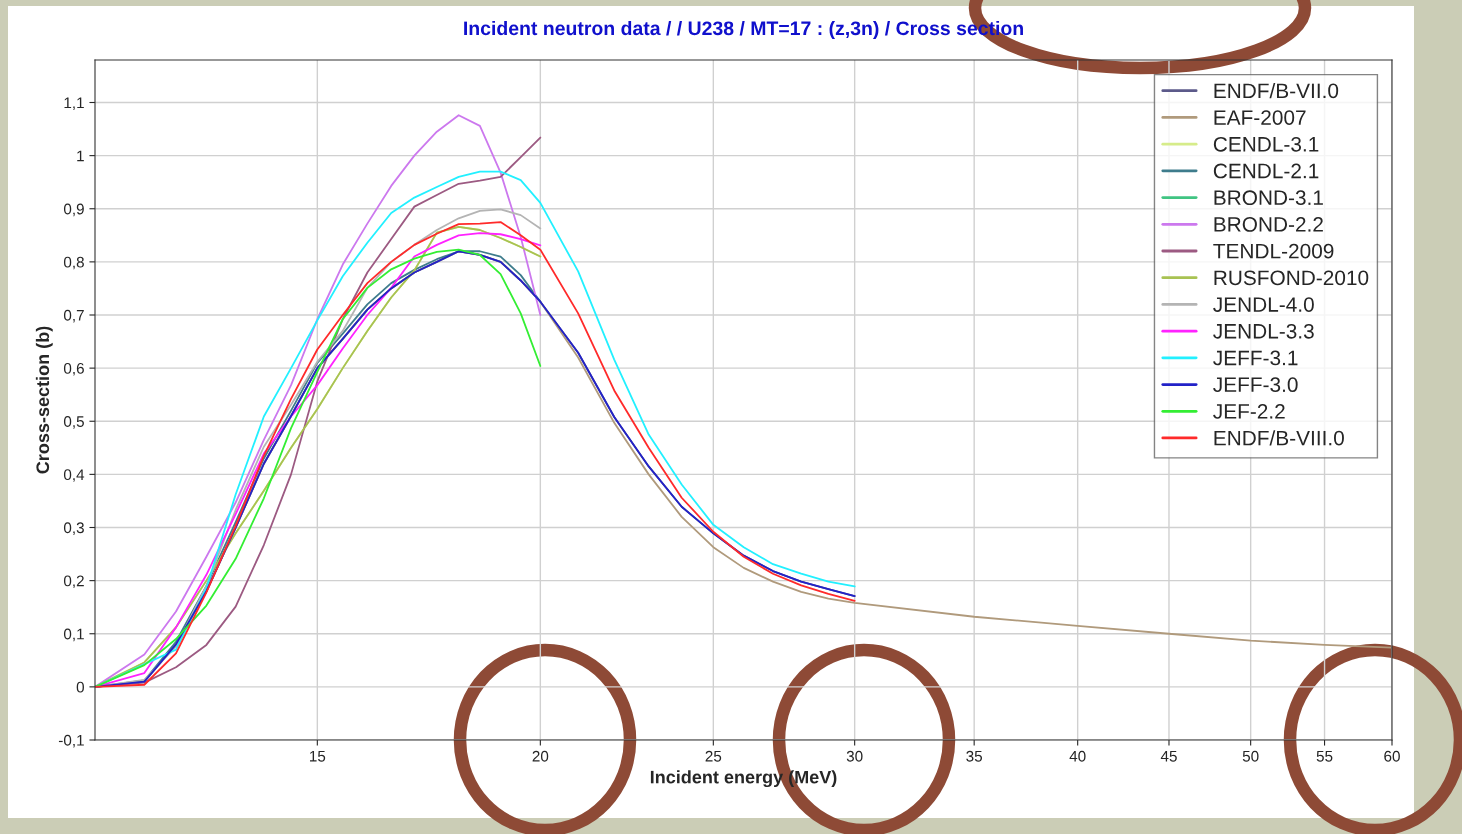 The height and width of the screenshot is (834, 1462). Describe the element at coordinates (73, 422) in the screenshot. I see `y-tick-label: 0,5` at that location.